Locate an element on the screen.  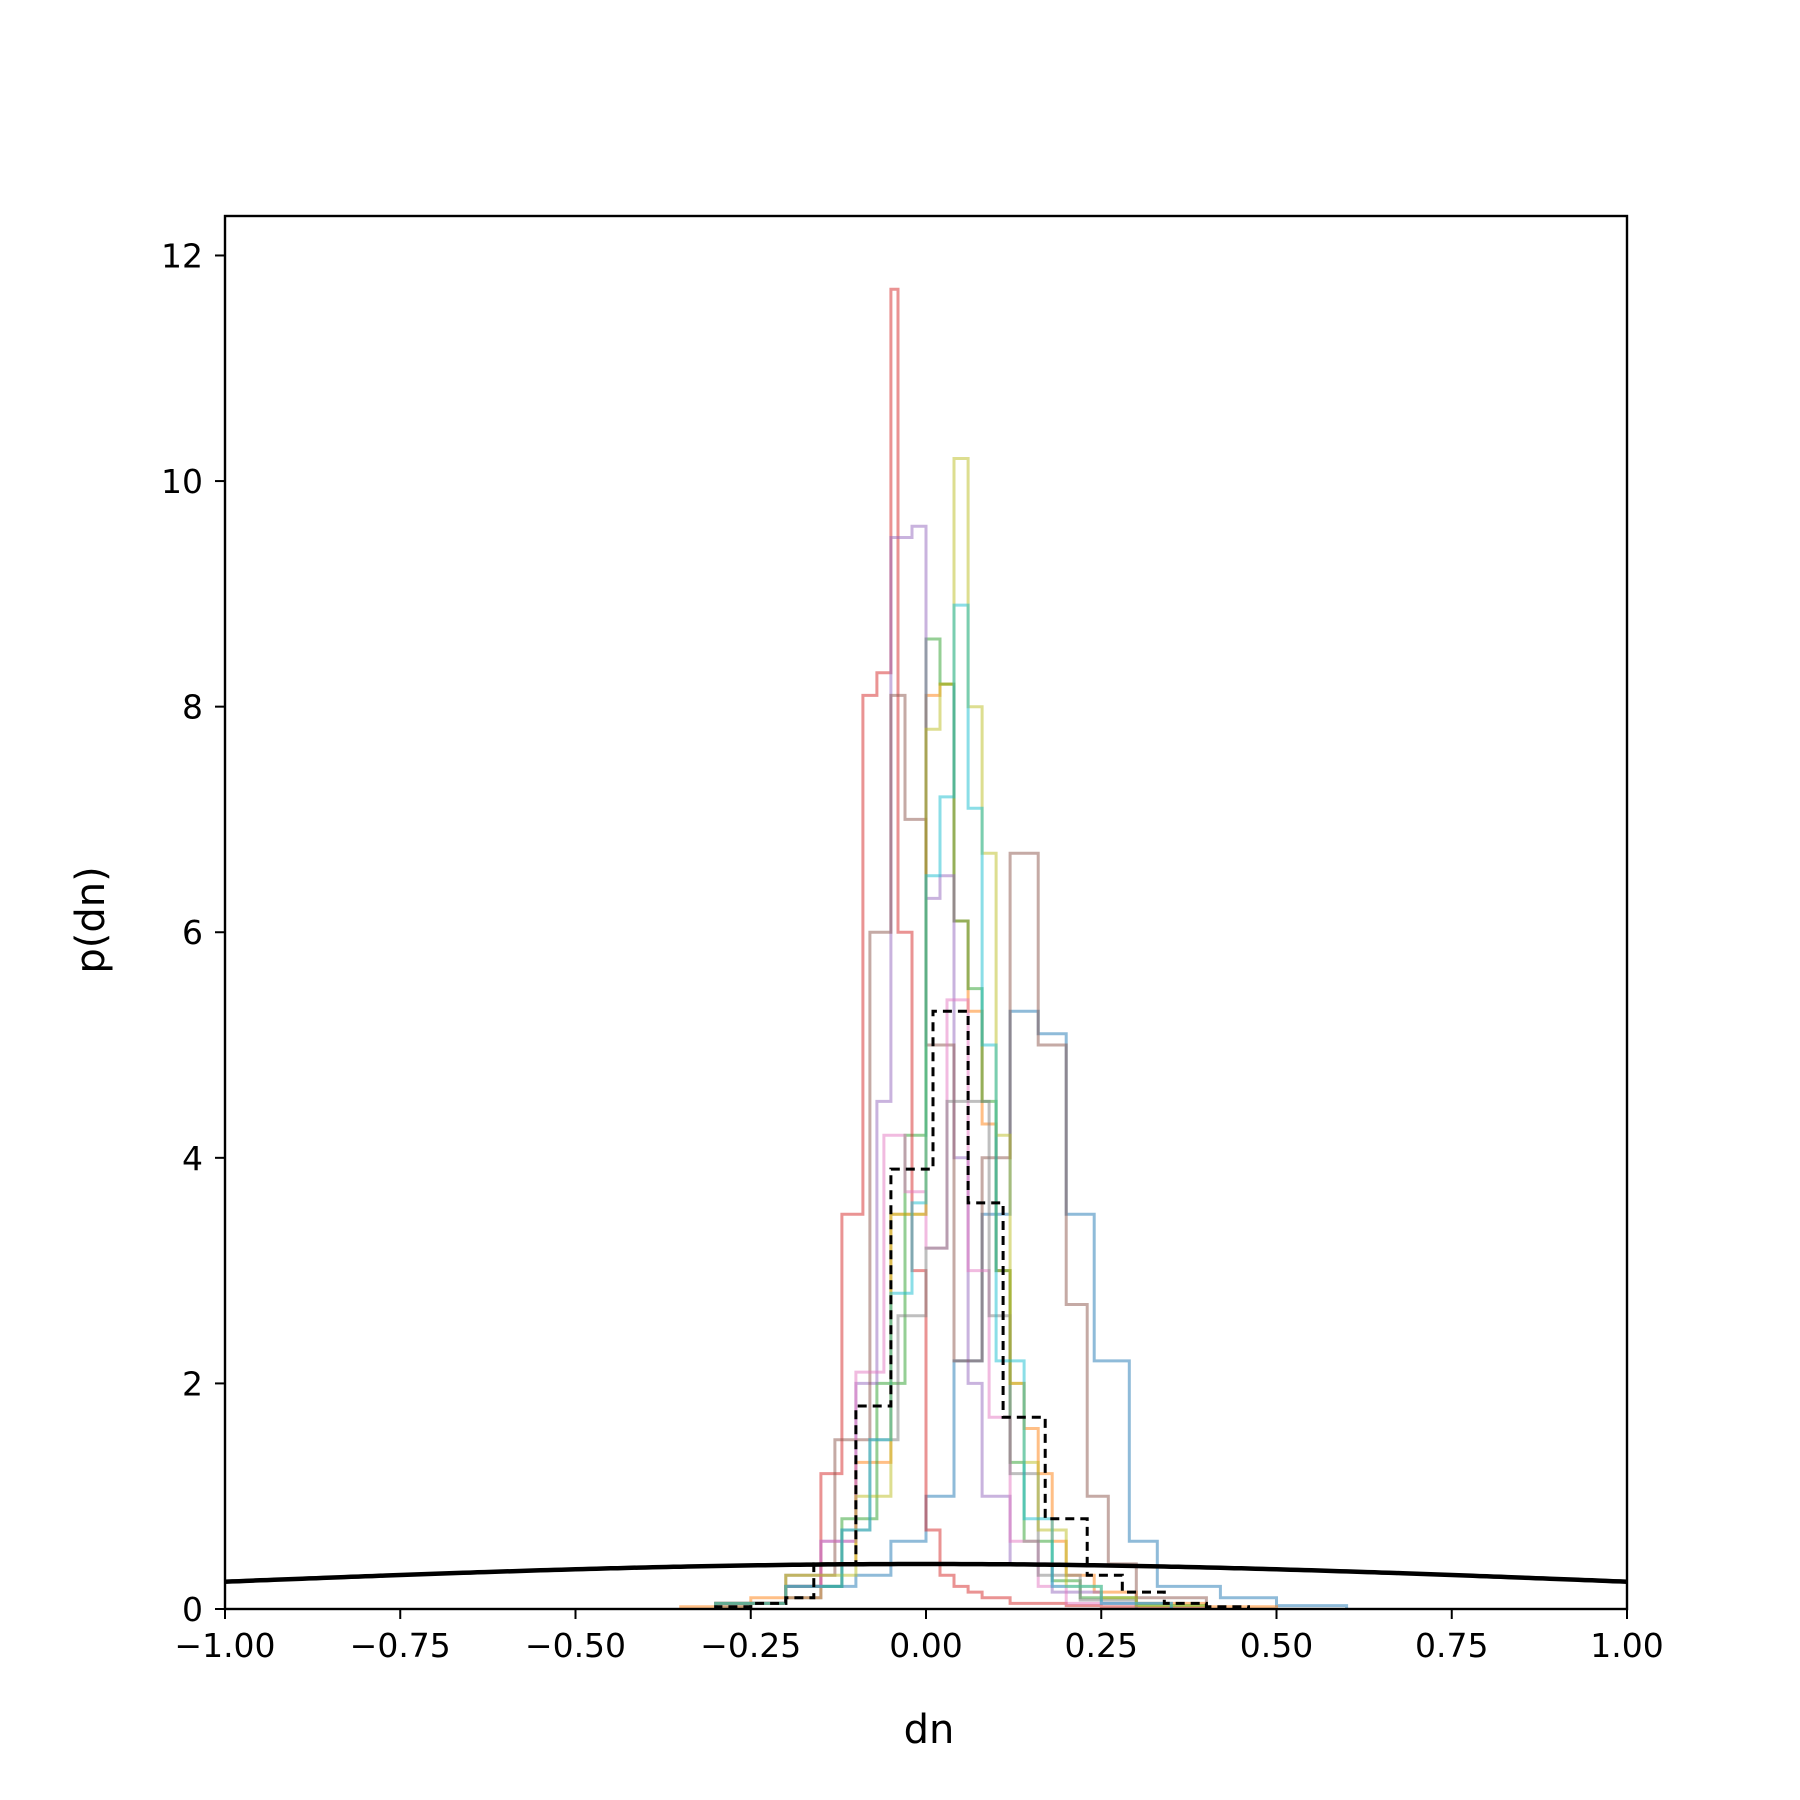
x-tick-label: −0.50 is located at coordinates (575, 1645).